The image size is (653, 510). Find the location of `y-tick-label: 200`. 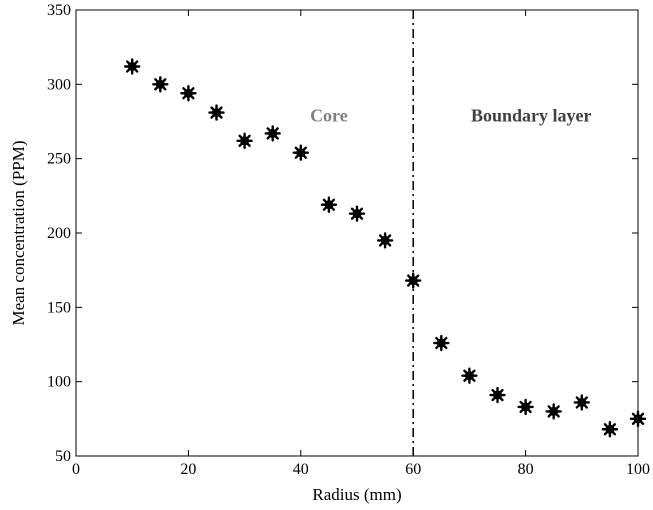

y-tick-label: 200 is located at coordinates (59, 233).